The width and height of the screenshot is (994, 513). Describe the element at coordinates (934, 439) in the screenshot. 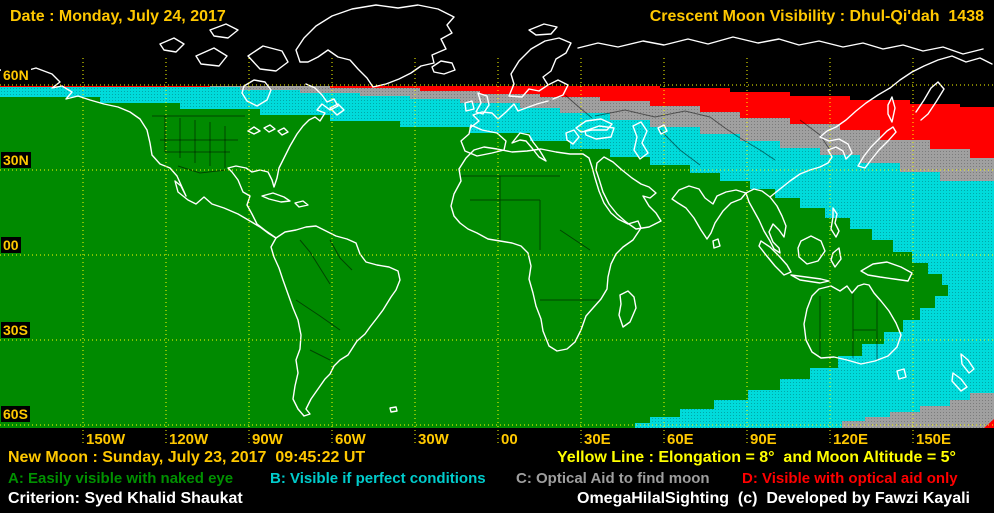

I see `lon-label-150e: 150E` at that location.